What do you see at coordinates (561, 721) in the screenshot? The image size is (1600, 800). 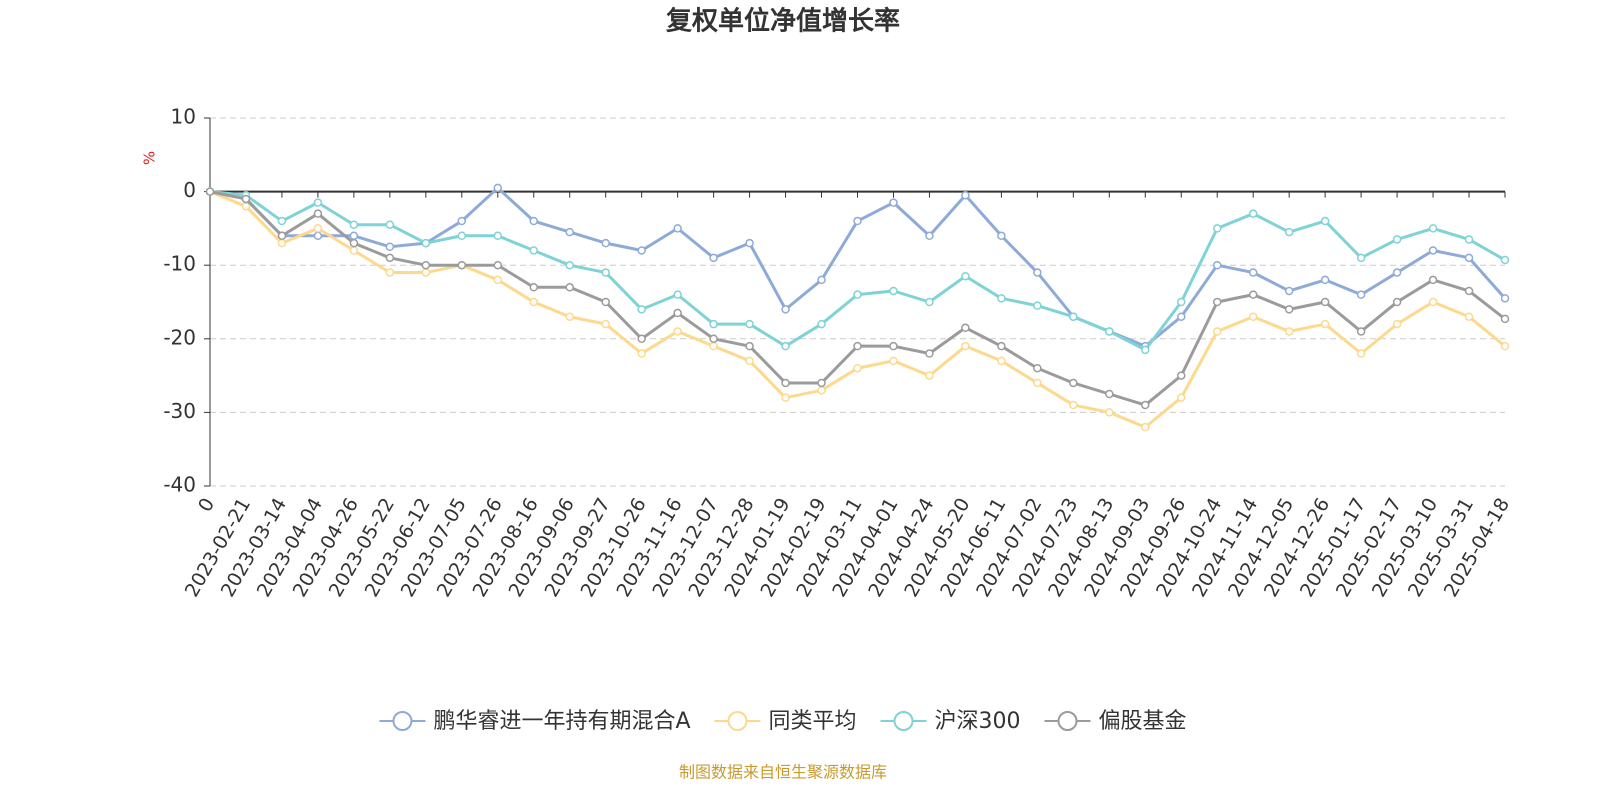 I see `legend-label: 鹏华睿进一年持有期混合A` at bounding box center [561, 721].